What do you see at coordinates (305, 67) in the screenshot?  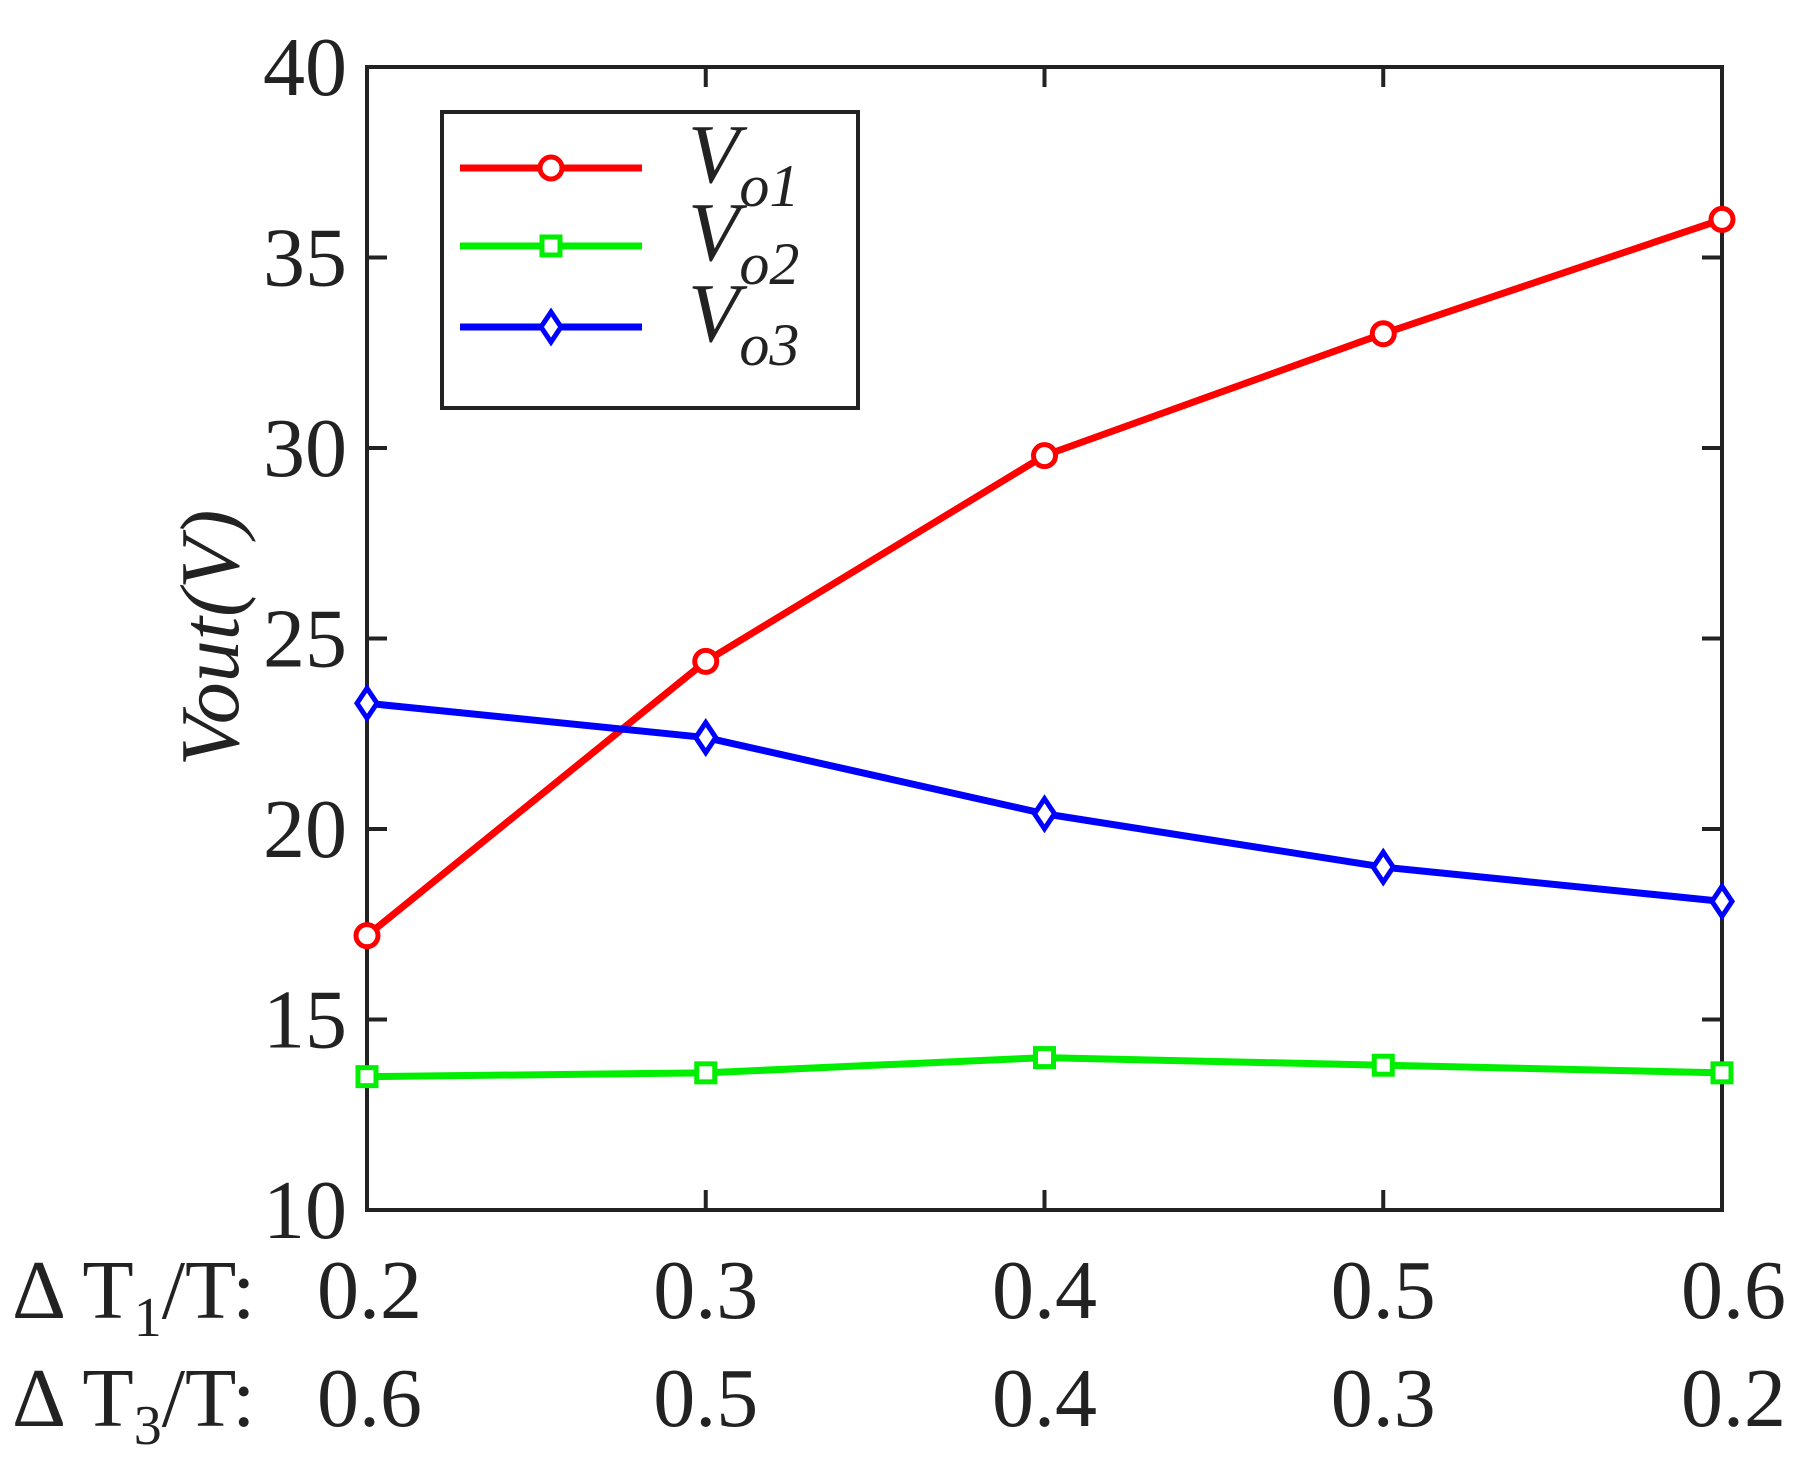 I see `y-tick-label: 40` at bounding box center [305, 67].